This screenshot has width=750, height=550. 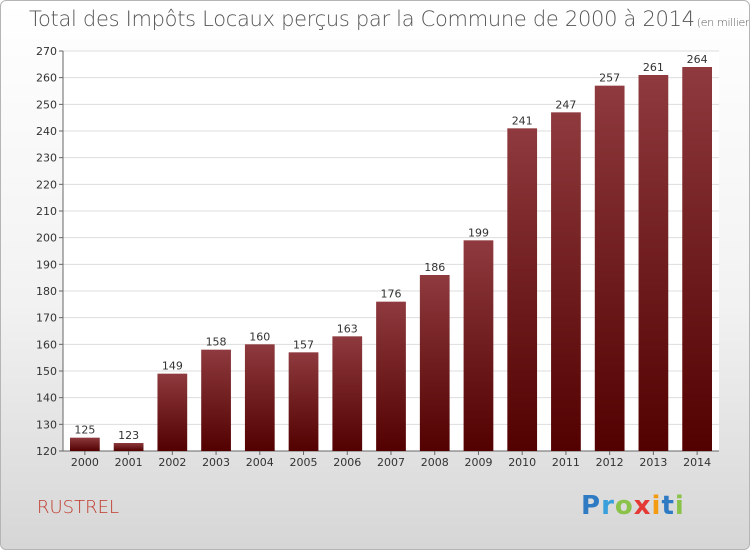 What do you see at coordinates (610, 462) in the screenshot?
I see `x-tick-label: 2012` at bounding box center [610, 462].